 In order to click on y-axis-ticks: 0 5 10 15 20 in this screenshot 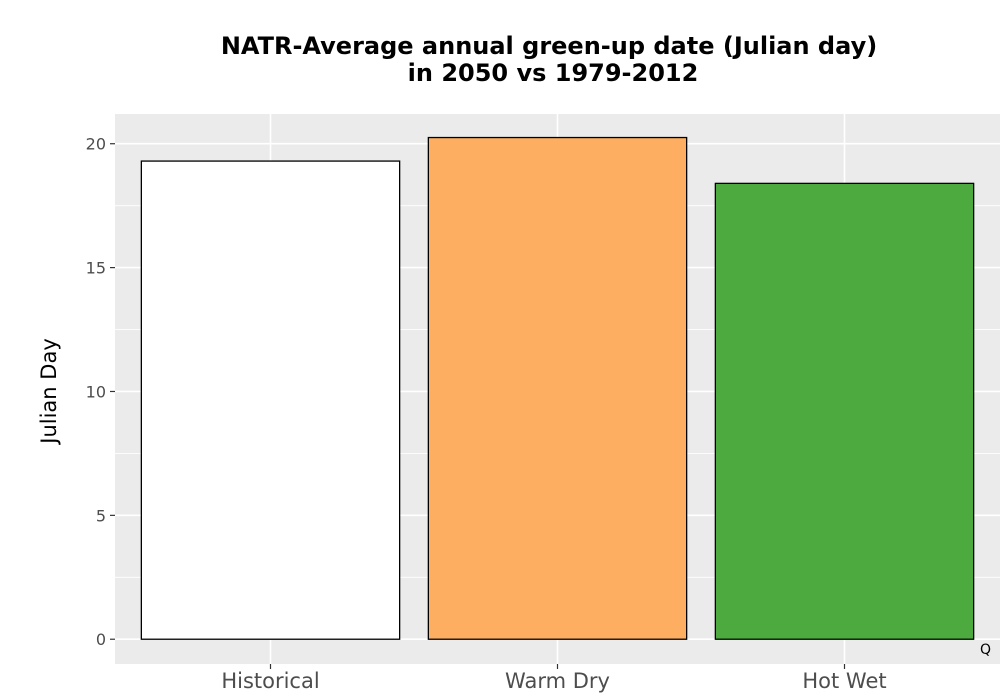, I will do `click(100, 392)`.